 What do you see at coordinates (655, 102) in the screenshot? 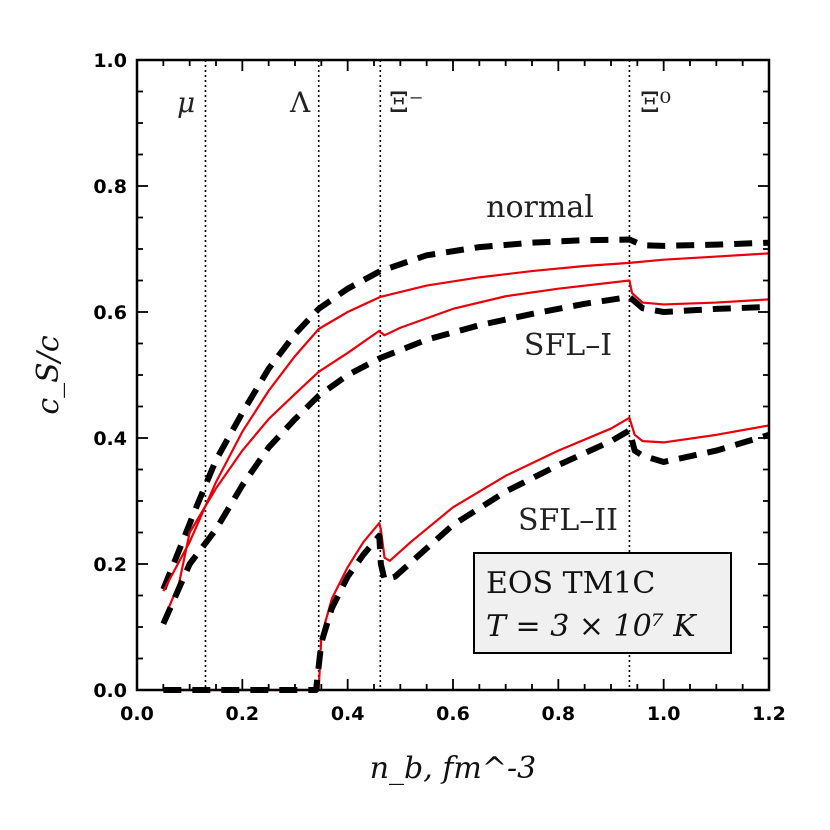
I see `threshold-label-xi-zero: Ξ⁰` at bounding box center [655, 102].